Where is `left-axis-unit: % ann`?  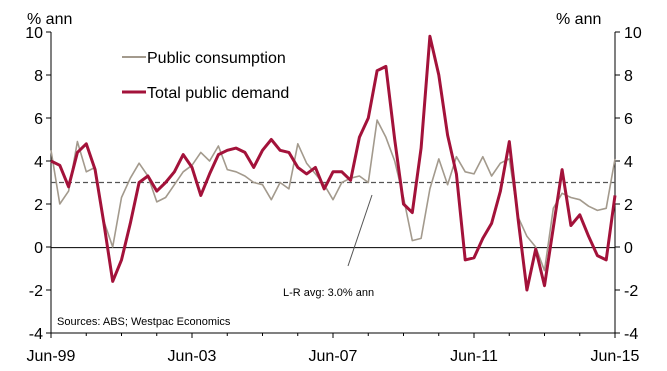
left-axis-unit: % ann is located at coordinates (49, 19).